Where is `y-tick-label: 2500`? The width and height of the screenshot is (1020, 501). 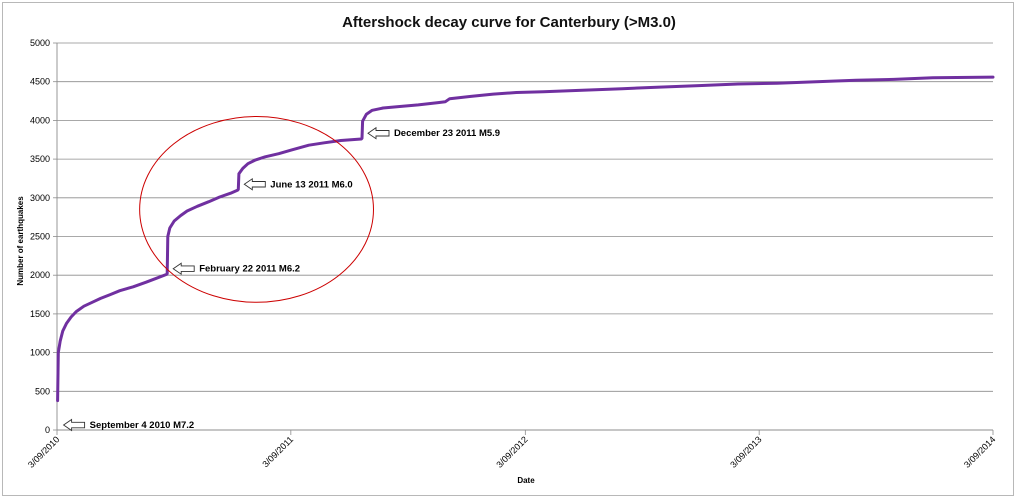 y-tick-label: 2500 is located at coordinates (40, 237).